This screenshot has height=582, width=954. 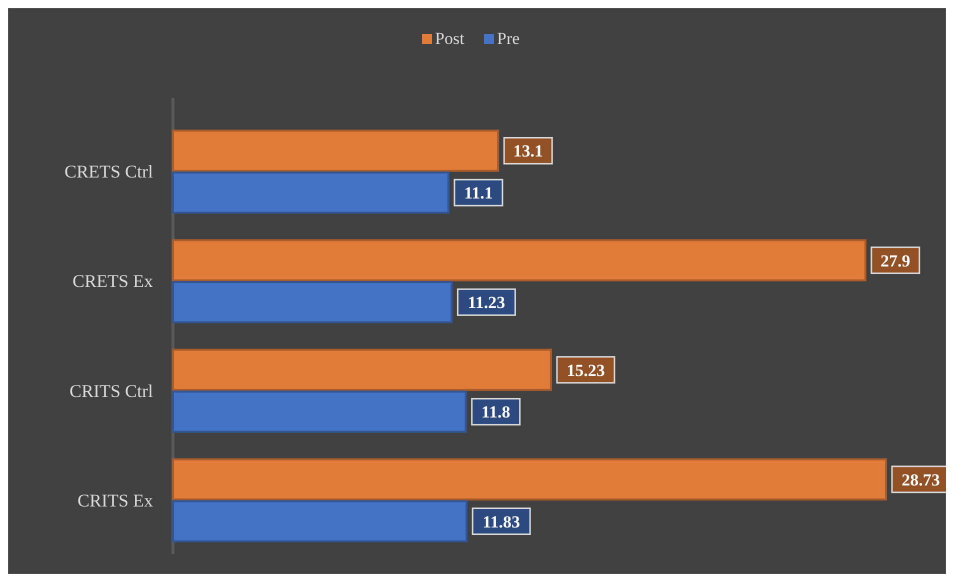 What do you see at coordinates (450, 38) in the screenshot?
I see `legend-label: Post` at bounding box center [450, 38].